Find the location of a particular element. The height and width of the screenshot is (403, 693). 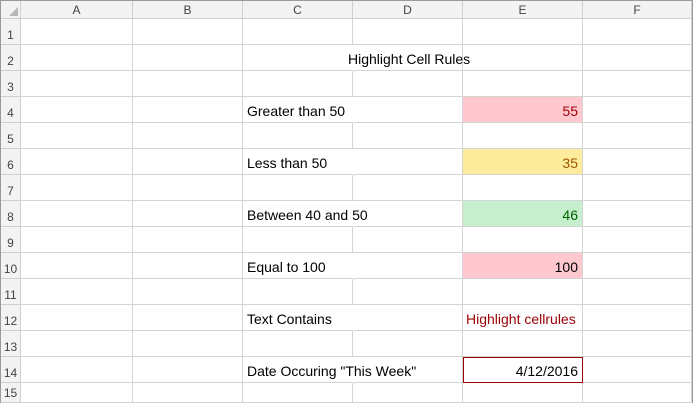

cell-f15 is located at coordinates (637, 393).